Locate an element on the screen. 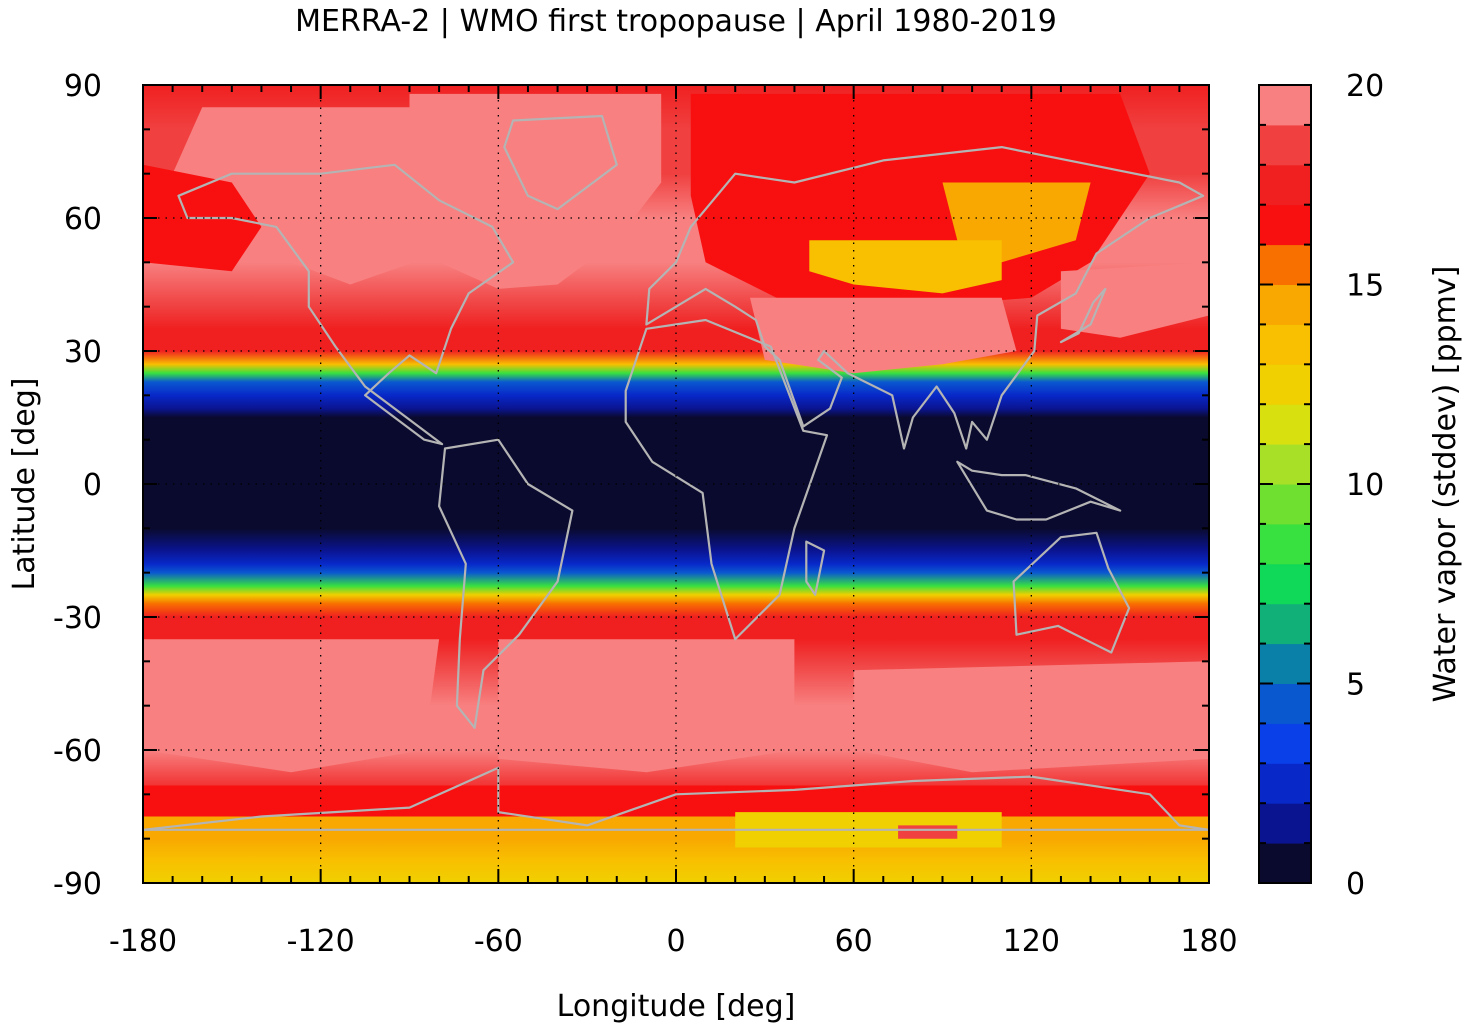  south-america-coastline is located at coordinates (506, 583).